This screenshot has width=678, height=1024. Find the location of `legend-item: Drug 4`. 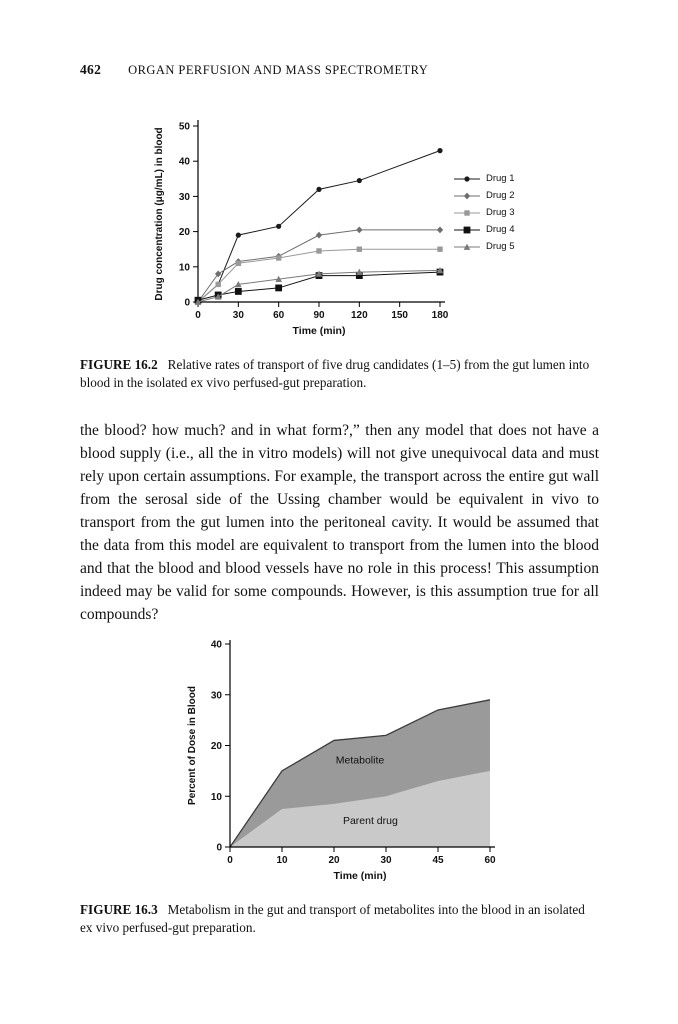

legend-item: Drug 4 is located at coordinates (483, 229).